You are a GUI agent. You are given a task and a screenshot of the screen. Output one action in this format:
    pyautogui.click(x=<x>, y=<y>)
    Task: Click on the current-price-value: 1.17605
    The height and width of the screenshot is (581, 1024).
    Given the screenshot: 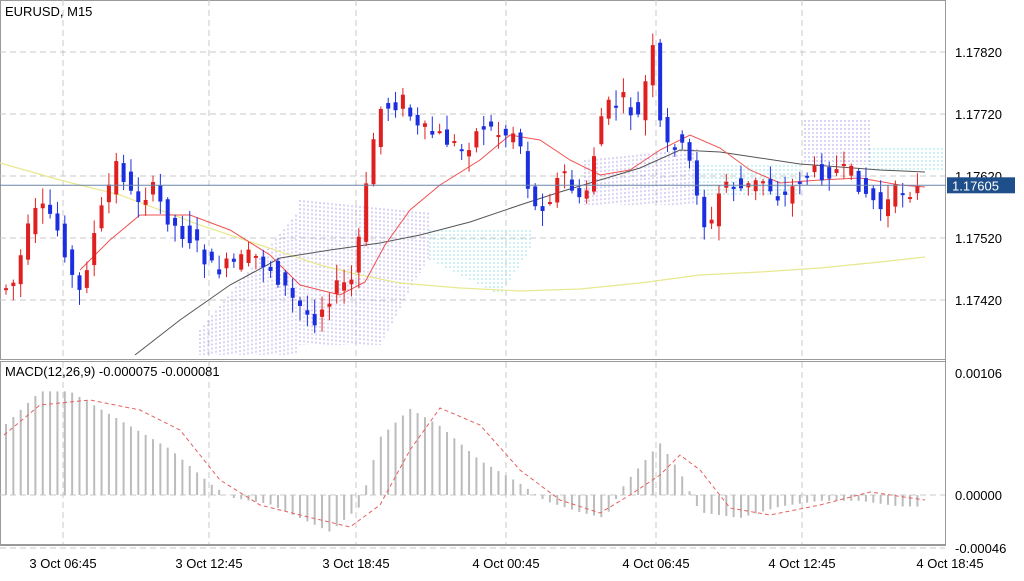 What is the action you would take?
    pyautogui.click(x=975, y=185)
    